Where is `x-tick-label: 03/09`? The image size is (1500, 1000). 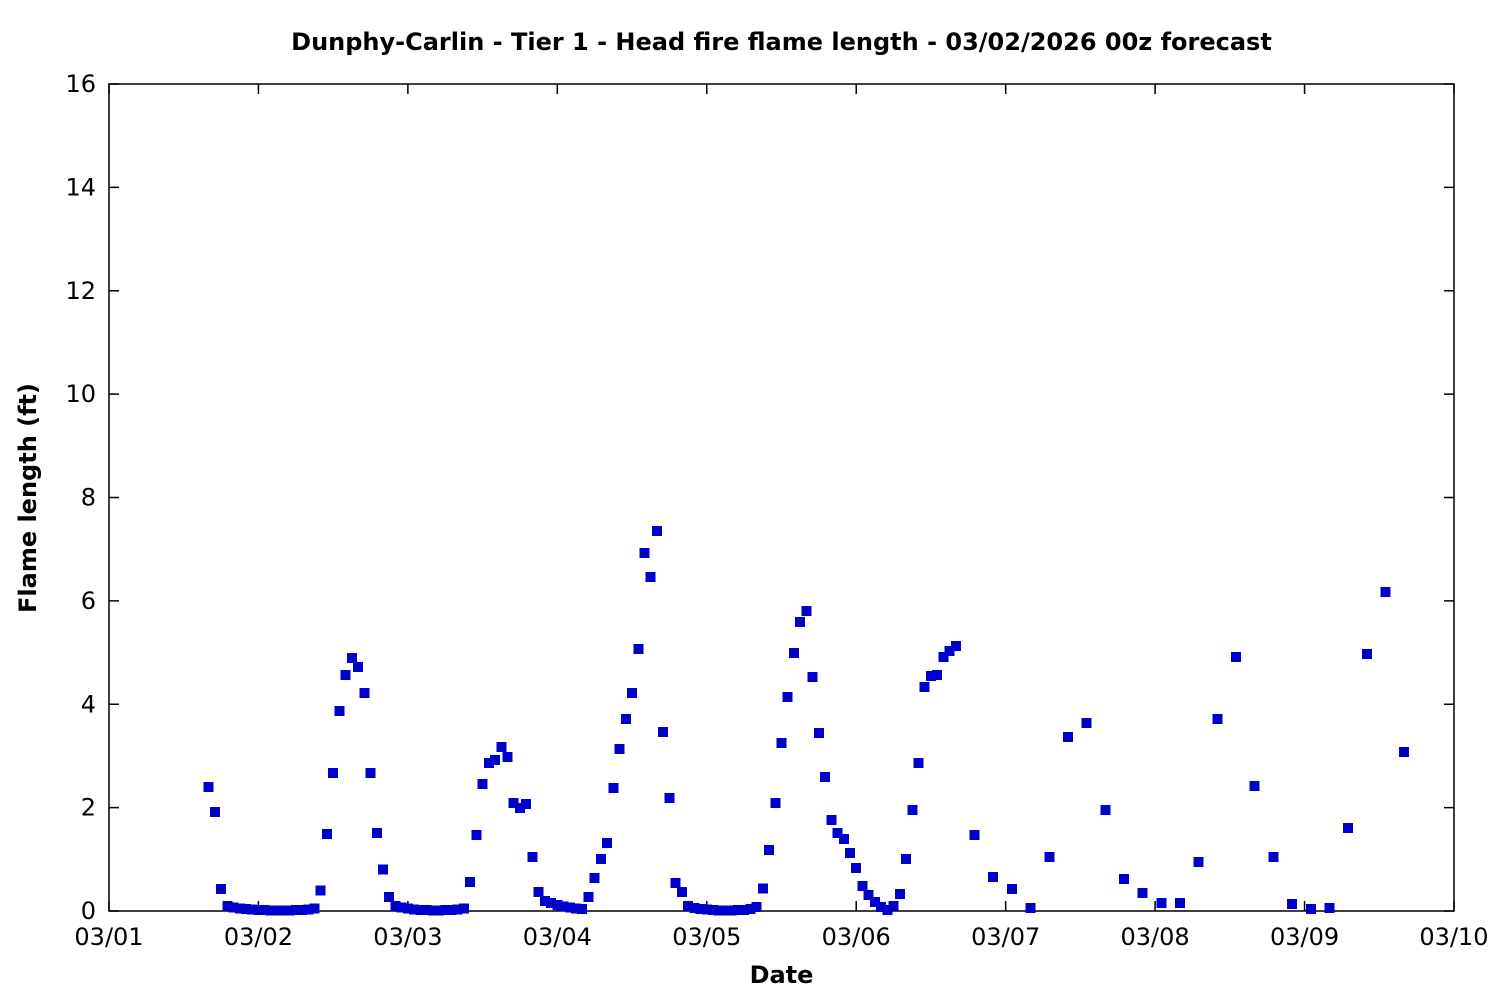 x-tick-label: 03/09 is located at coordinates (1304, 937).